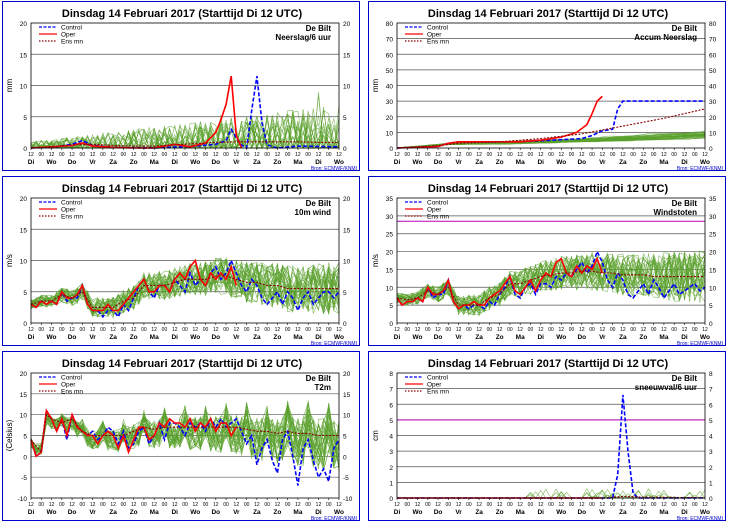 The image size is (732, 525). Describe the element at coordinates (438, 42) in the screenshot. I see `legend-label: Ens mn` at that location.